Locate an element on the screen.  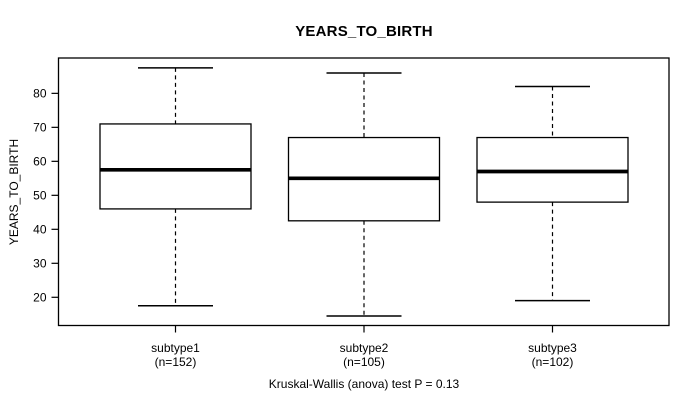
y-axis-tick-label: 70 is located at coordinates (40, 128).